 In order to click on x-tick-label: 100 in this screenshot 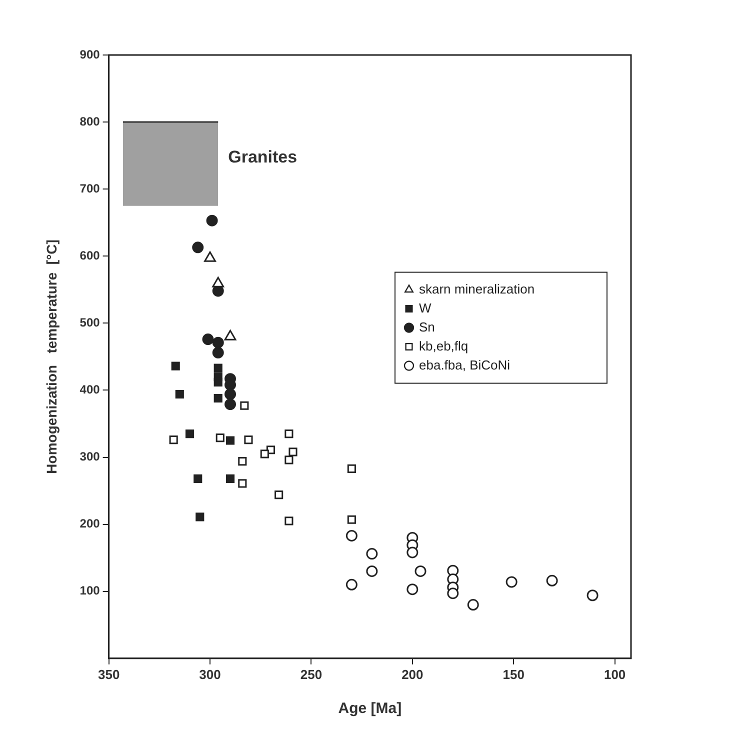, I will do `click(615, 674)`.